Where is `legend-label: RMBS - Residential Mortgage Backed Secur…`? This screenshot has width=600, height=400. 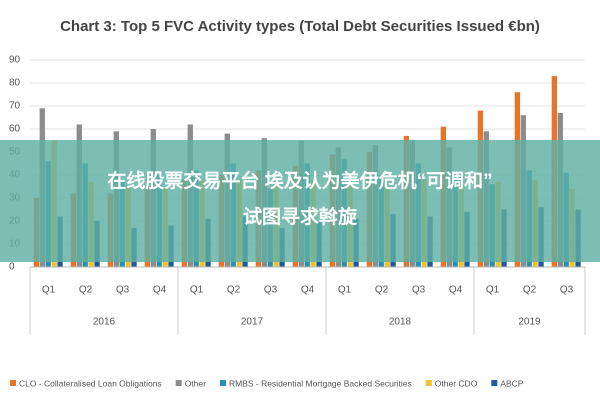 legend-label: RMBS - Residential Mortgage Backed Secur… is located at coordinates (320, 383).